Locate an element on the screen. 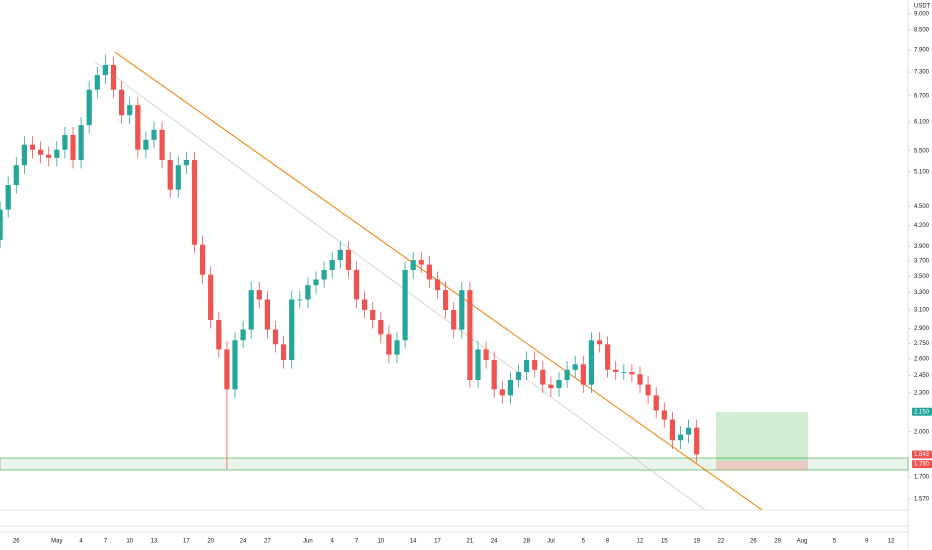 Image resolution: width=932 pixels, height=550 pixels. x-tick-label: 13 is located at coordinates (154, 542).